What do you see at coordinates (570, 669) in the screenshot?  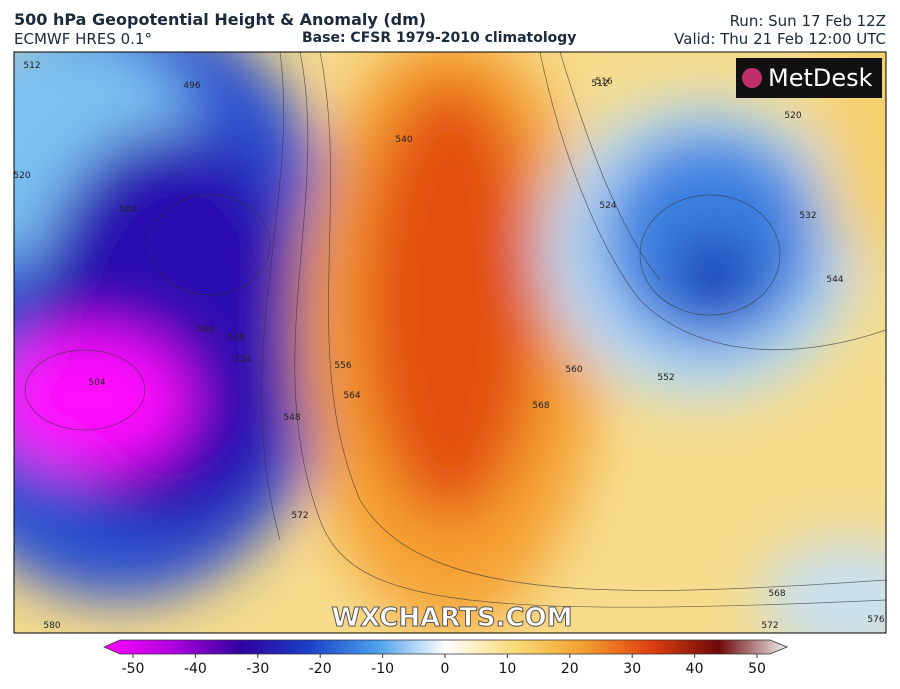 I see `colorbar-tick-label: 20` at bounding box center [570, 669].